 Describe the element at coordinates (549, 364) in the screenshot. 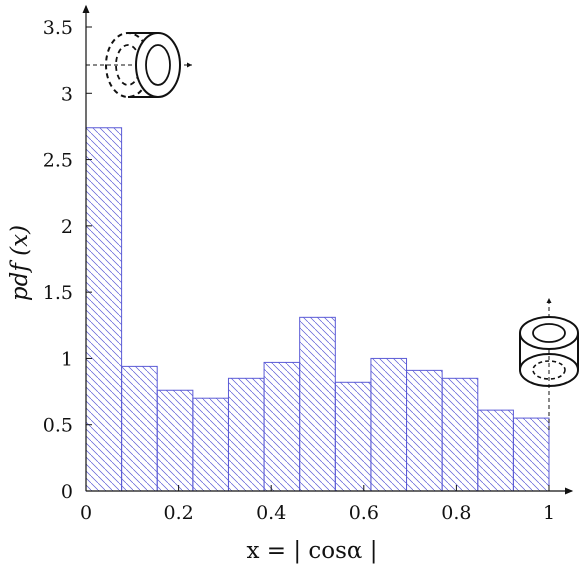

I see `ring-vertical-axis-icon` at that location.